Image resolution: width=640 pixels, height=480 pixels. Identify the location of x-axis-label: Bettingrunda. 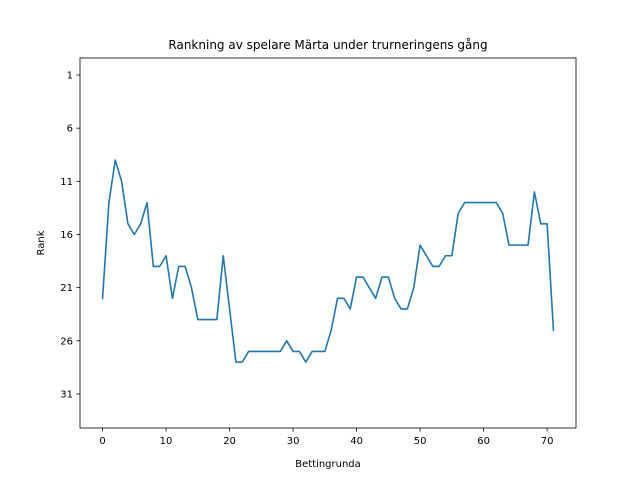
(328, 464).